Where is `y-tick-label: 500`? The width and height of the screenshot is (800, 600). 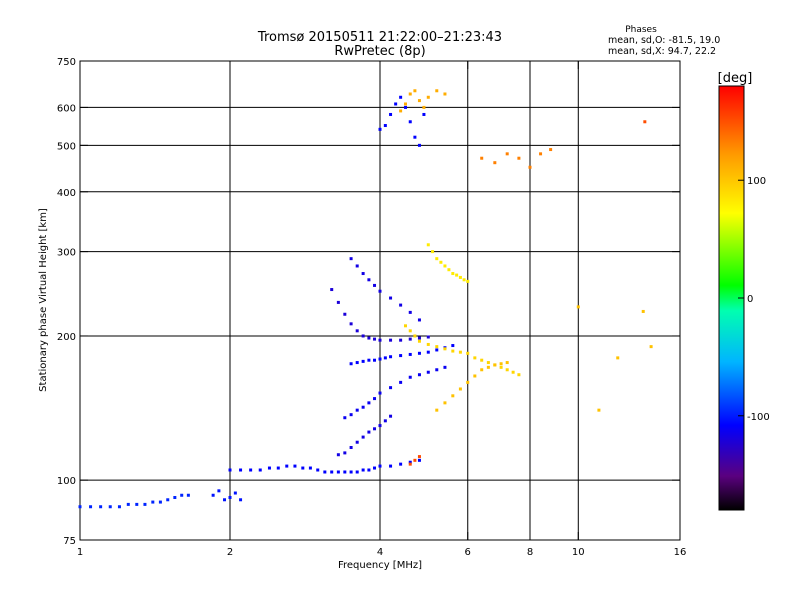 y-tick-label: 500 is located at coordinates (66, 146).